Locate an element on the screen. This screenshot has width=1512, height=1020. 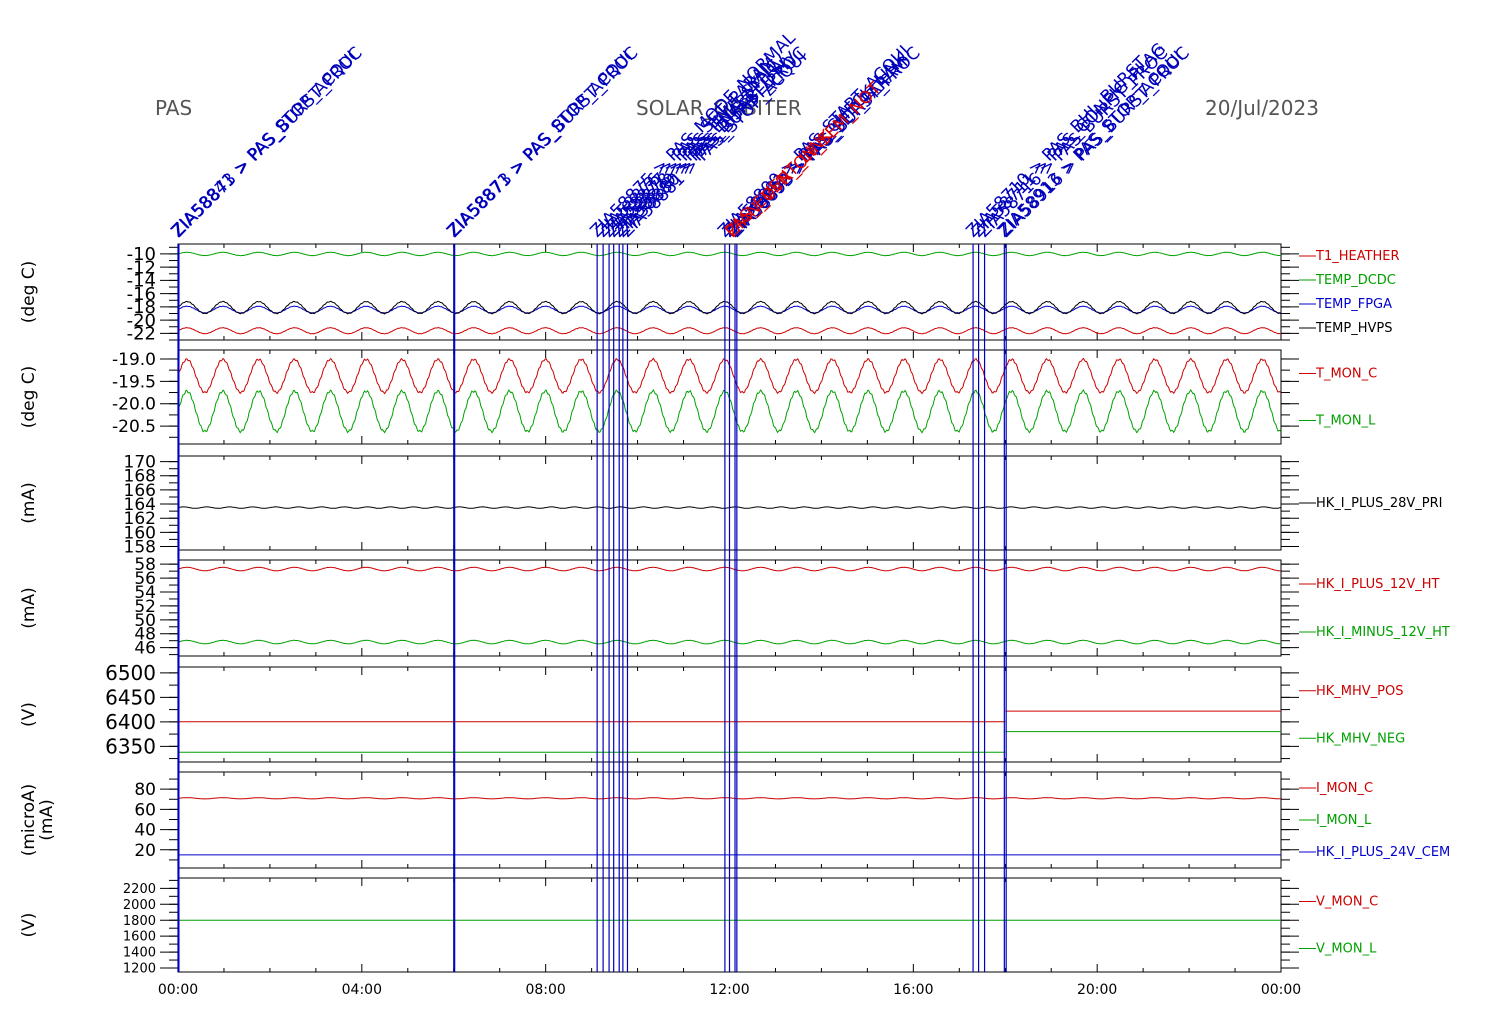
y-tick-label: 52 is located at coordinates (145, 607).